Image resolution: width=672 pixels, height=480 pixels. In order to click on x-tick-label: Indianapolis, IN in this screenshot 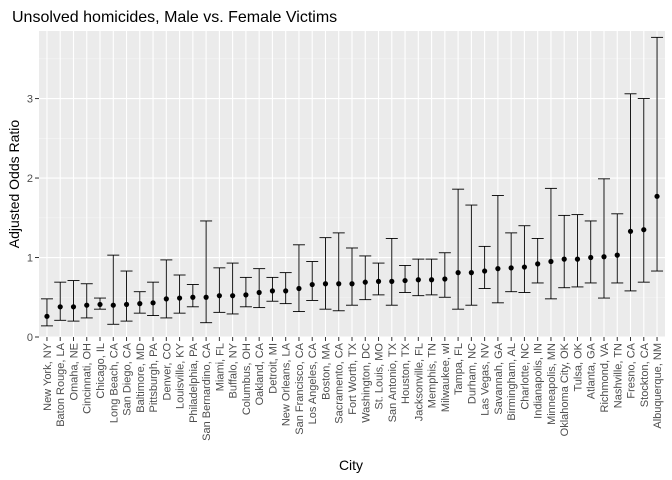, I will do `click(539, 381)`.